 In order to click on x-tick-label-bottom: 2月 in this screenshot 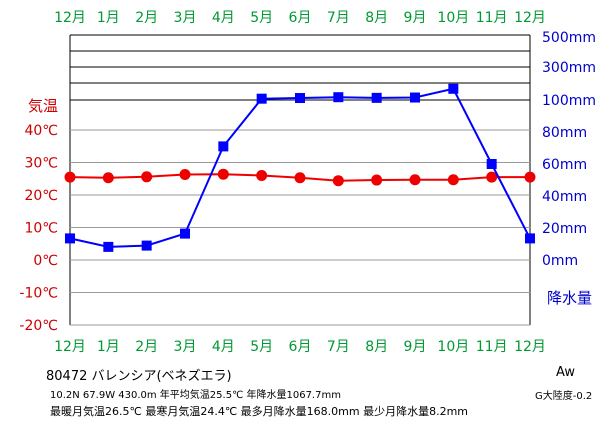, I will do `click(146, 347)`.